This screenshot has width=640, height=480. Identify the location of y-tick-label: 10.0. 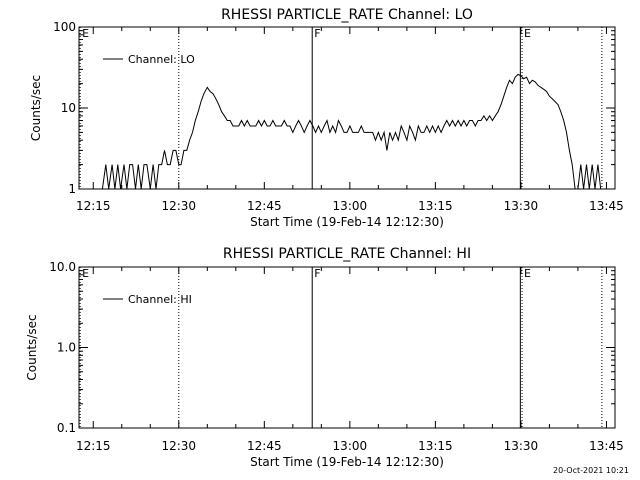
(62, 267).